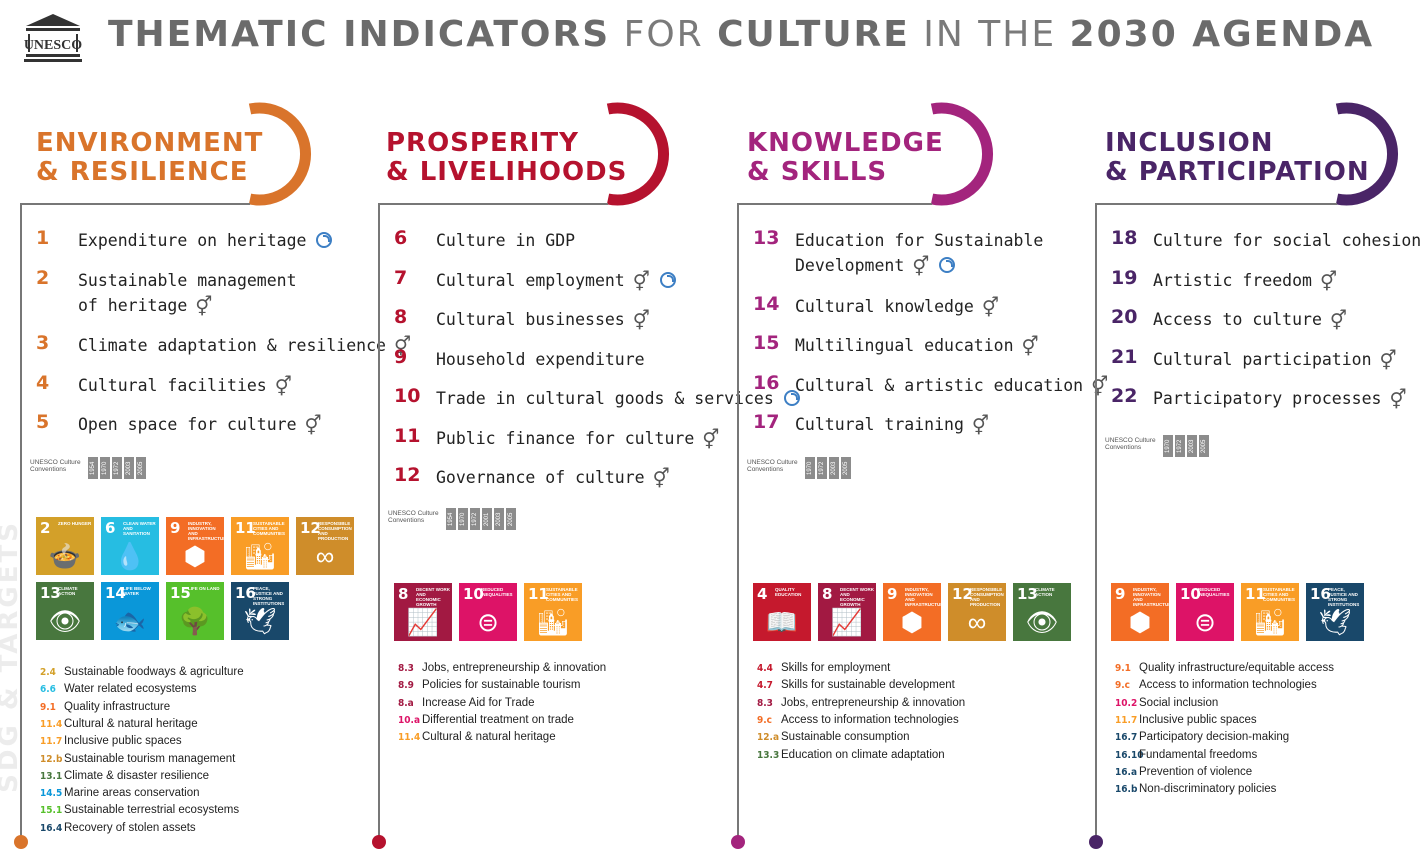 This screenshot has width=1427, height=853. I want to click on target-code: 8.9, so click(406, 686).